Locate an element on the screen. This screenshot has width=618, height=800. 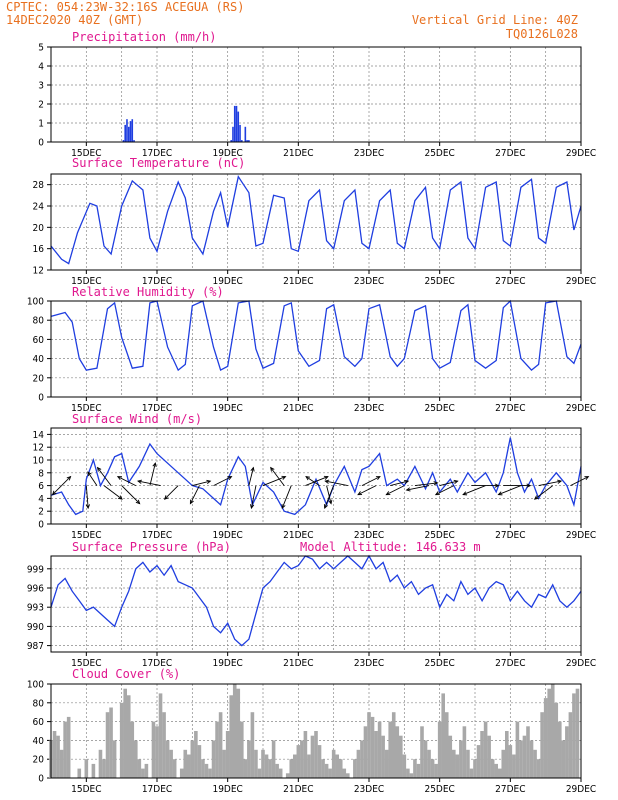
temperature-xtick-label: 29DEC is located at coordinates (581, 281).